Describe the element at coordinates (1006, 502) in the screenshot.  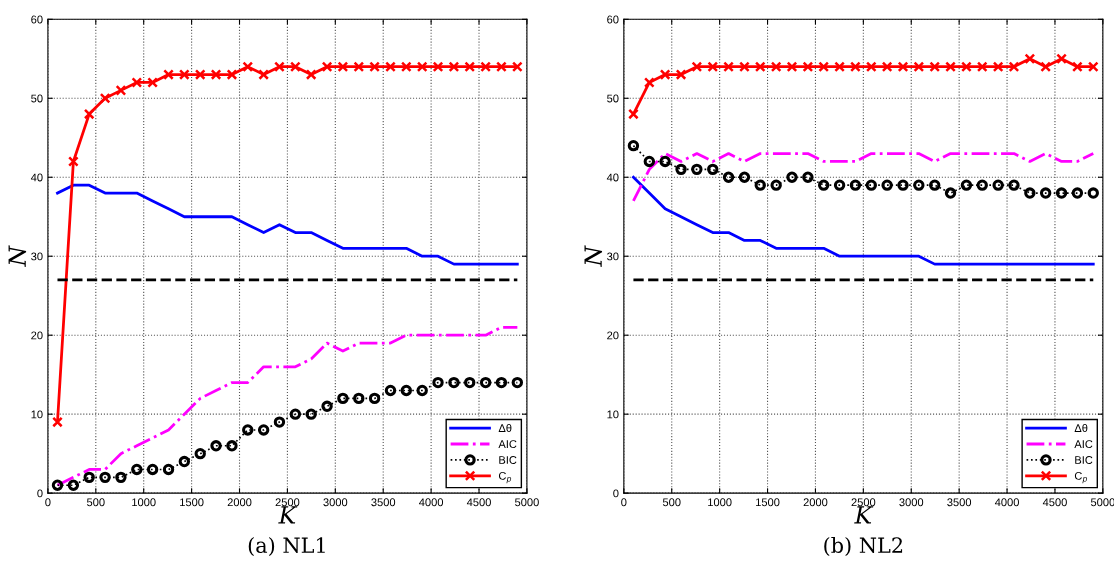
I see `x-tick-label: 4000` at that location.